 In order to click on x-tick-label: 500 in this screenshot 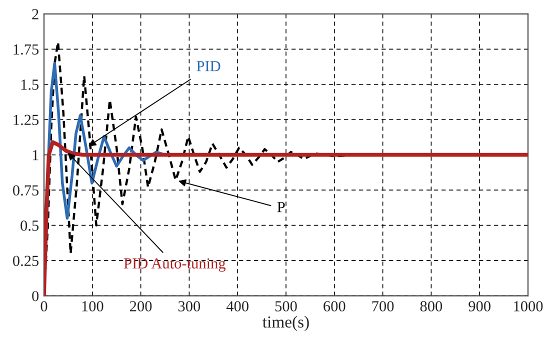, I will do `click(286, 306)`.